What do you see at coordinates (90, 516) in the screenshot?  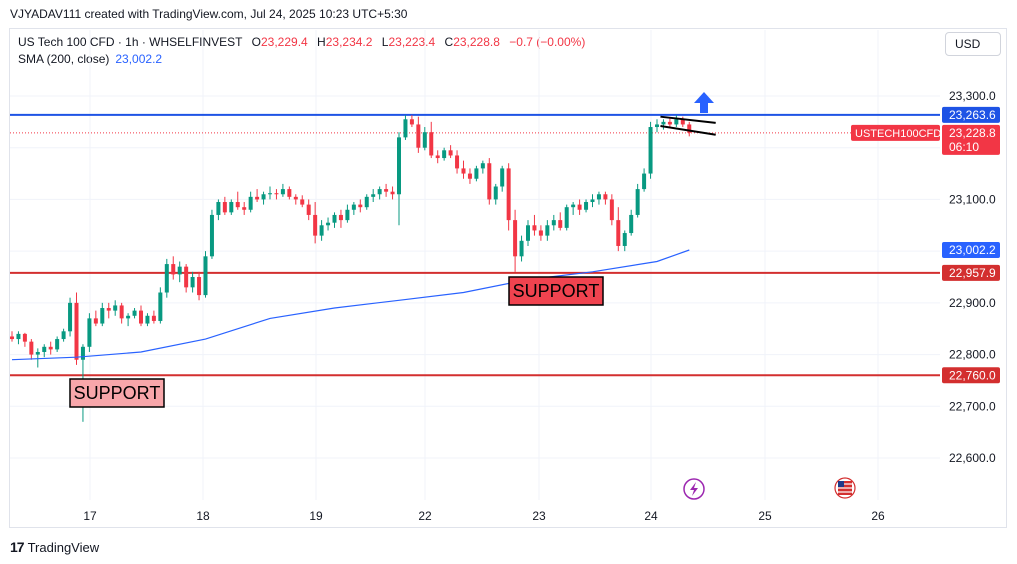 I see `x-tick-label: 17` at bounding box center [90, 516].